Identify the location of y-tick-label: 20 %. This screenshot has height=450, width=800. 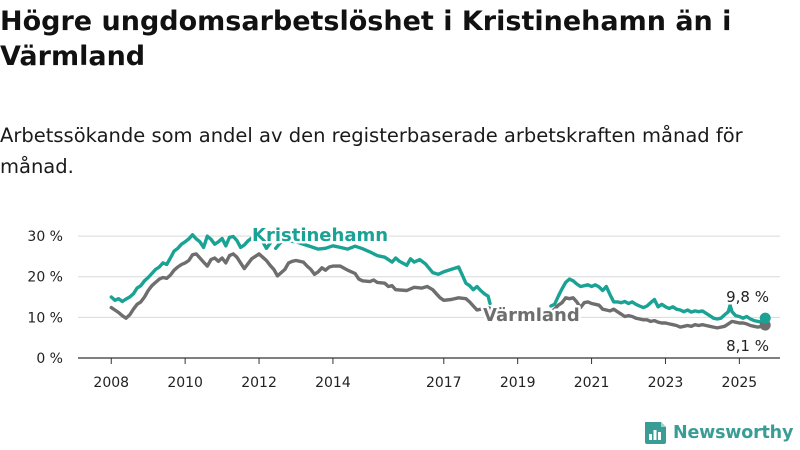
(45, 278).